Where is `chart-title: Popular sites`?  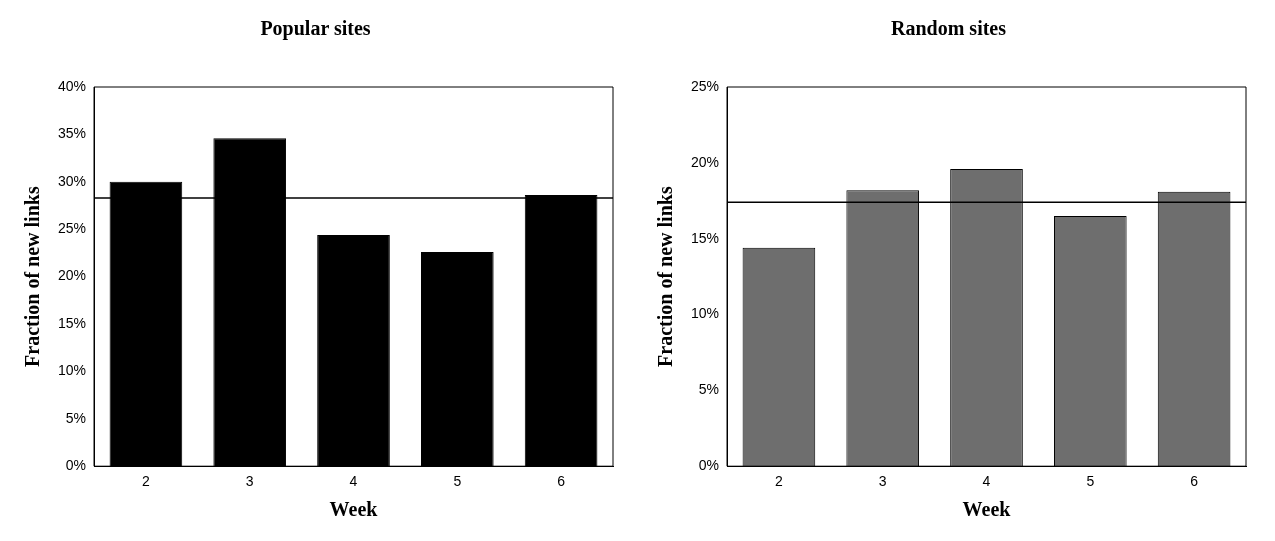 chart-title: Popular sites is located at coordinates (315, 29).